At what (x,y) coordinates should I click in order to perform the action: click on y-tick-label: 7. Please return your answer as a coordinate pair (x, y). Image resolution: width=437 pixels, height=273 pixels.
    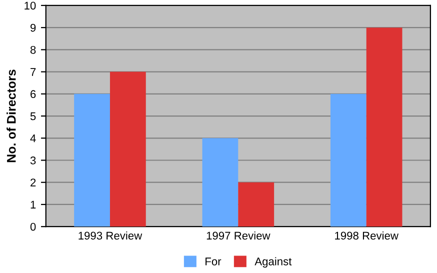
    Looking at the image, I should click on (33, 72).